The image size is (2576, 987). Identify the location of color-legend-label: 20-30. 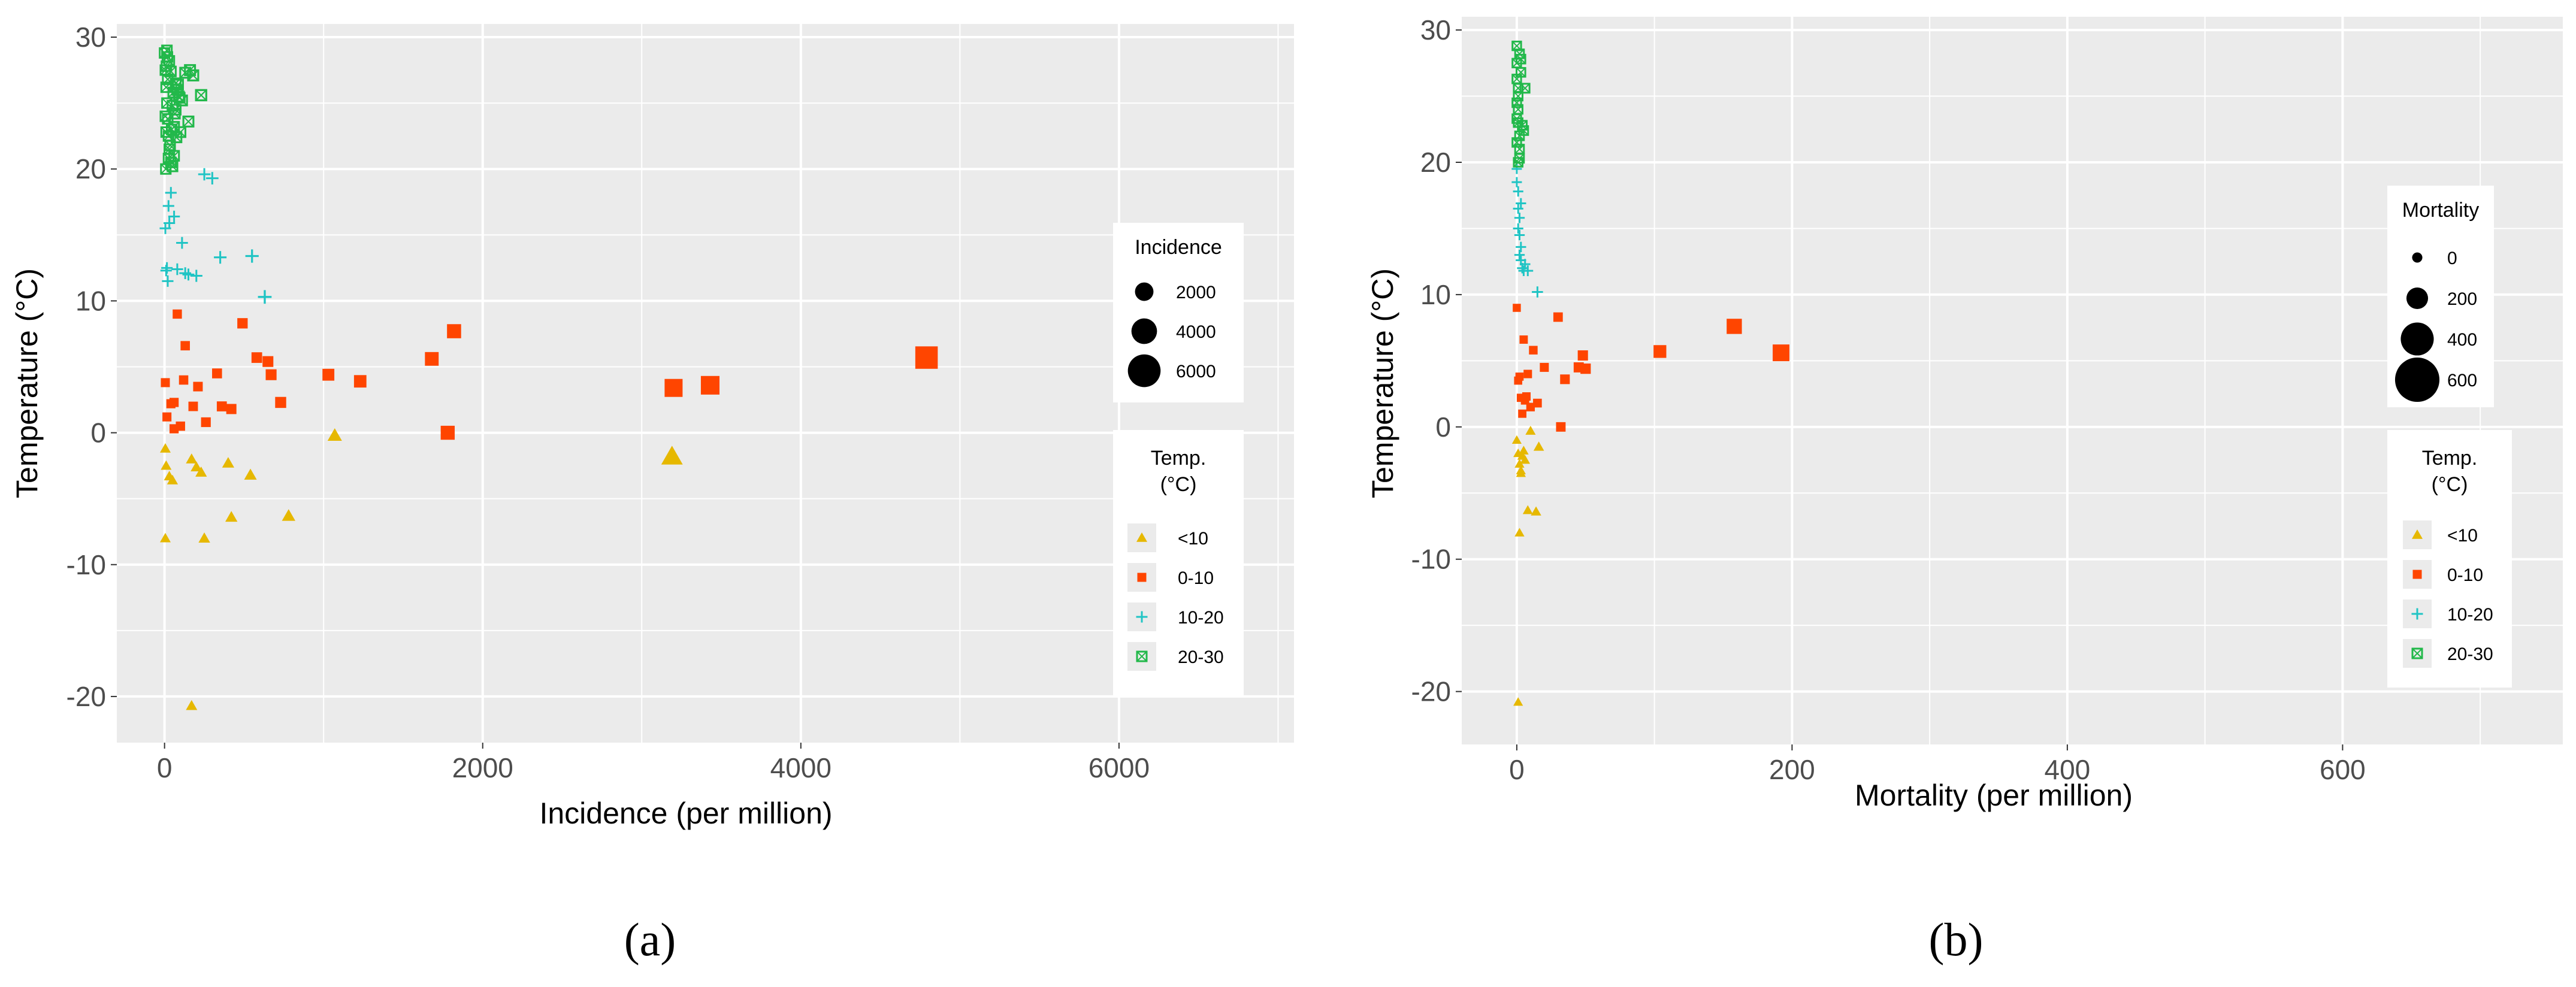
(2470, 654).